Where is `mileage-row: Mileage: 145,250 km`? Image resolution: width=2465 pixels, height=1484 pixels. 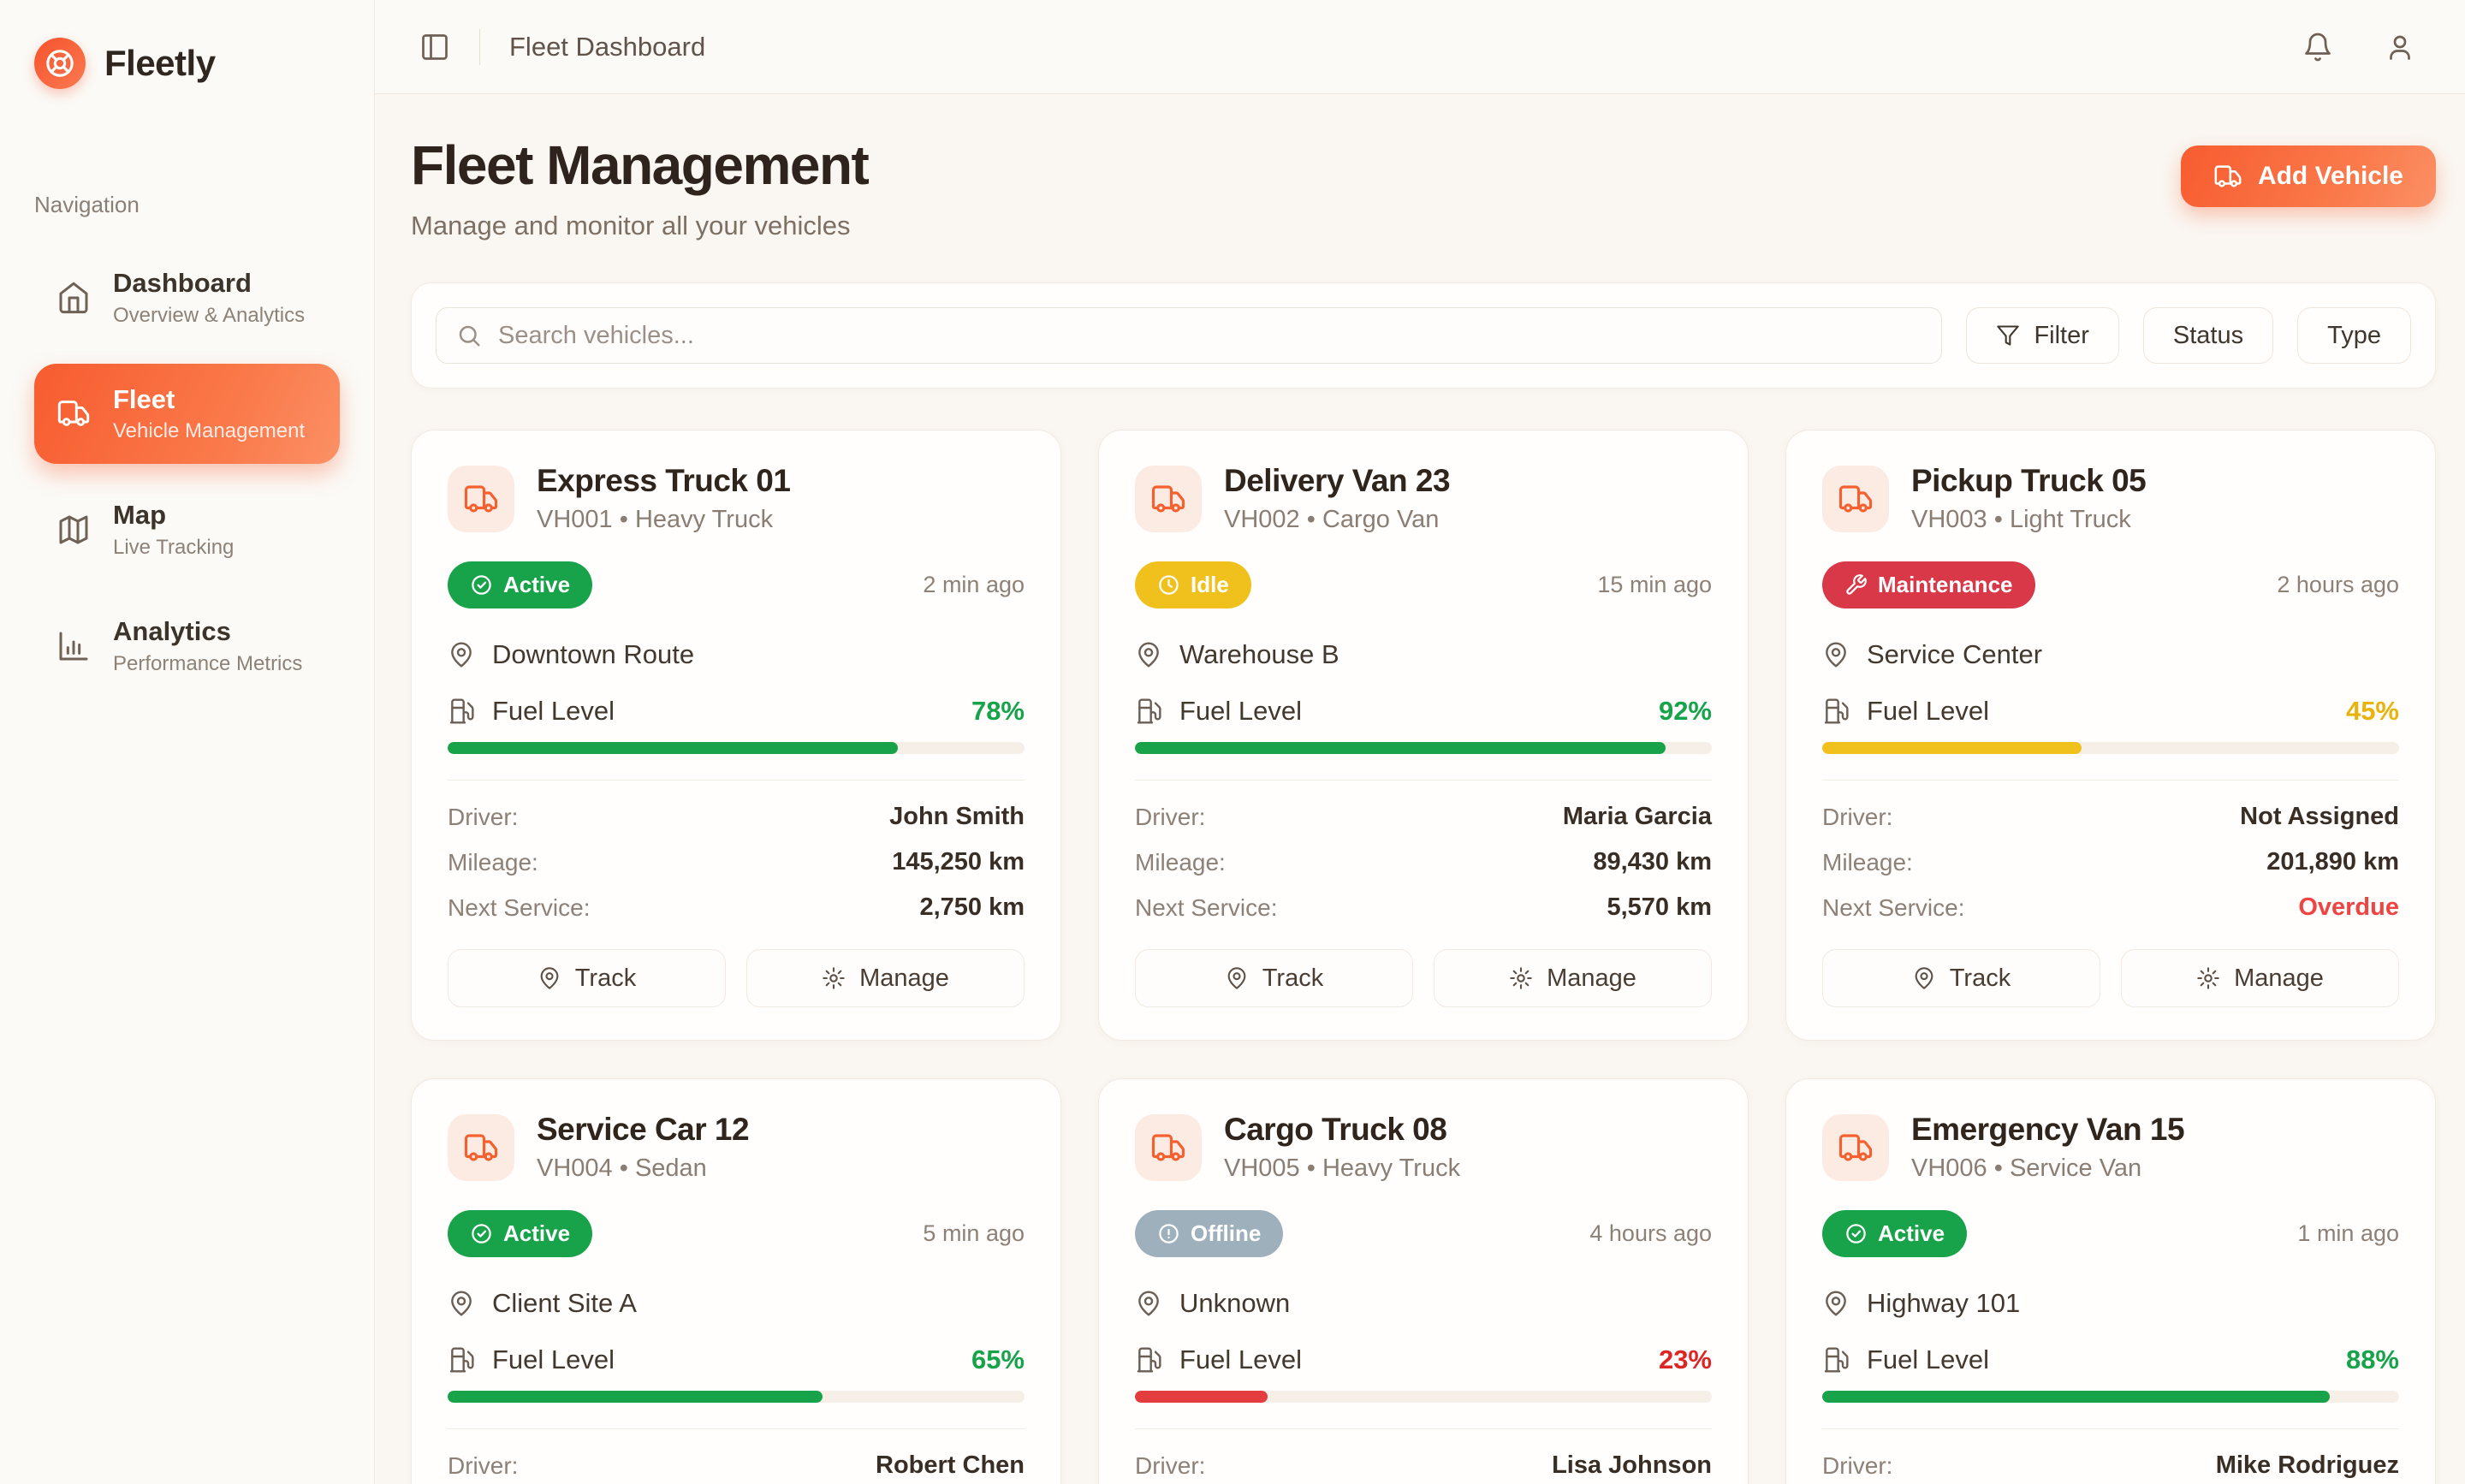
mileage-row: Mileage: 145,250 km is located at coordinates (736, 862).